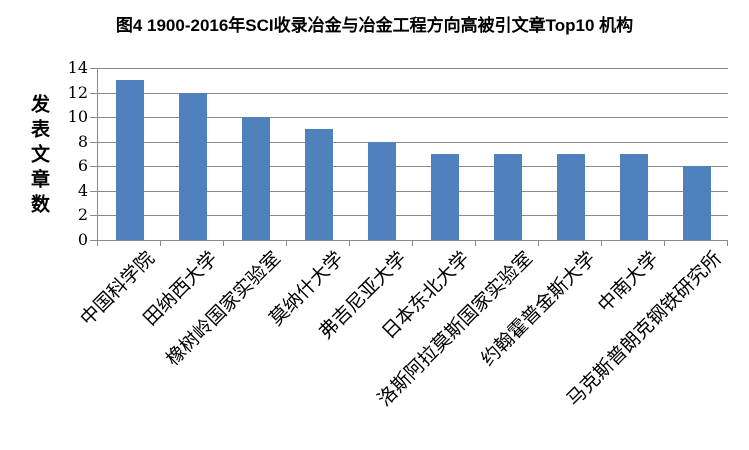 Image resolution: width=749 pixels, height=450 pixels. What do you see at coordinates (444, 197) in the screenshot?
I see `bar-日本东北大学` at bounding box center [444, 197].